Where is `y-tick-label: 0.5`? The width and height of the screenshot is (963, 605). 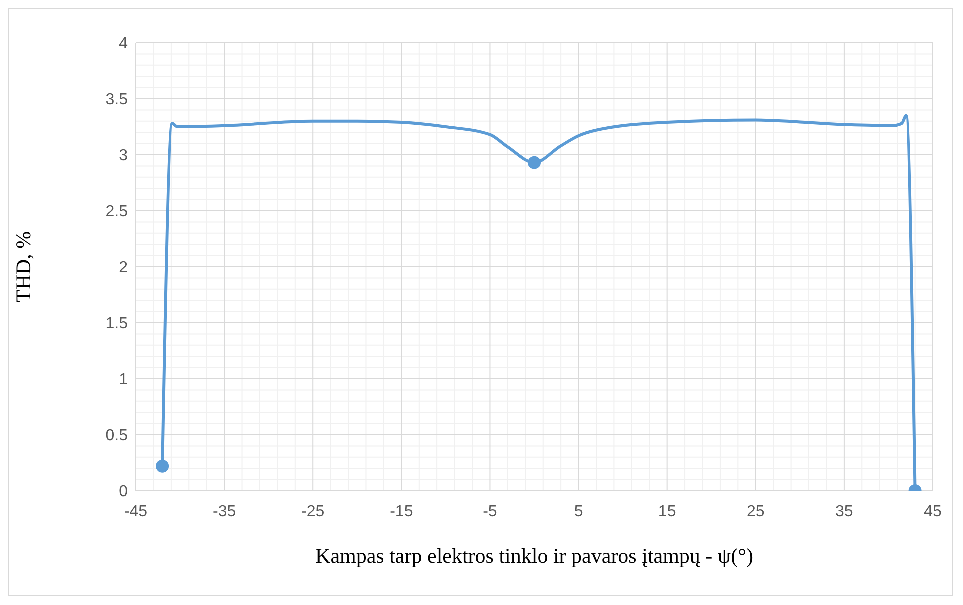 y-tick-label: 0.5 is located at coordinates (117, 436).